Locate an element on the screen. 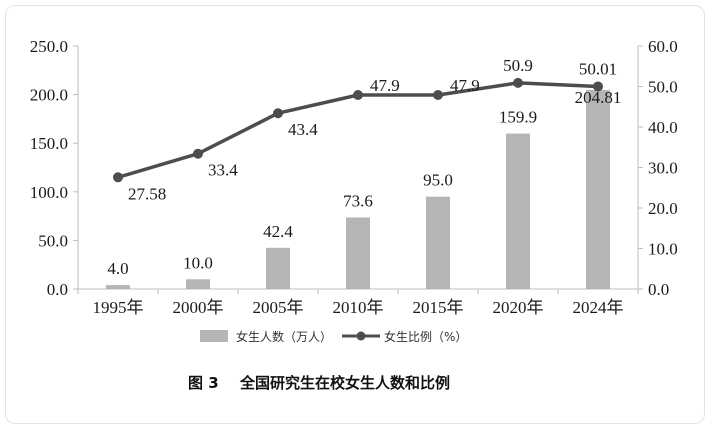 This screenshot has width=712, height=431. x-tick-label: 1995年 is located at coordinates (118, 307).